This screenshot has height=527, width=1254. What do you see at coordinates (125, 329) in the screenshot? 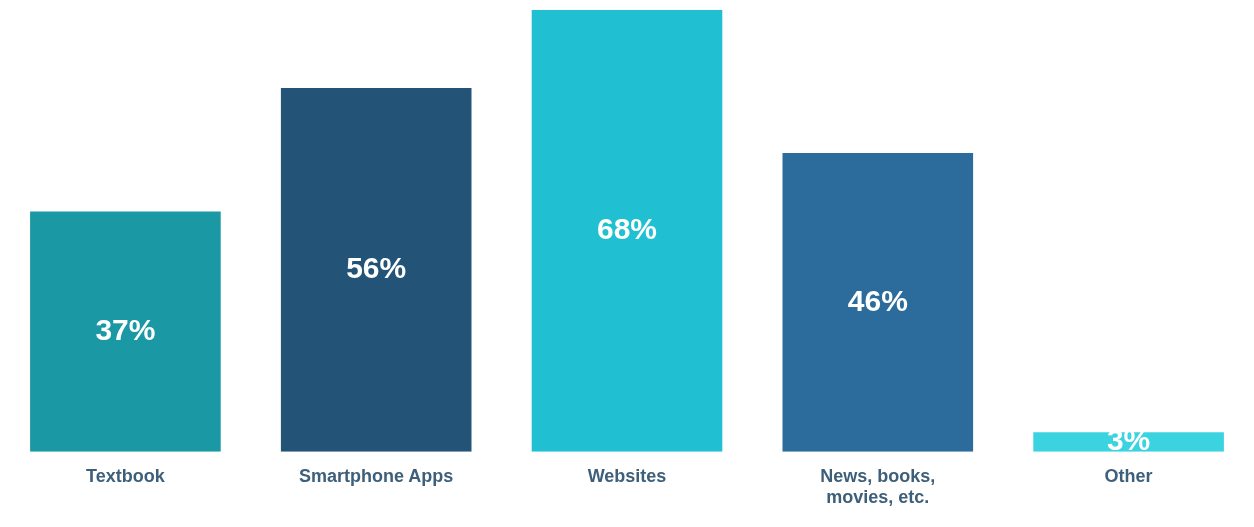
I see `data-label: 37%` at bounding box center [125, 329].